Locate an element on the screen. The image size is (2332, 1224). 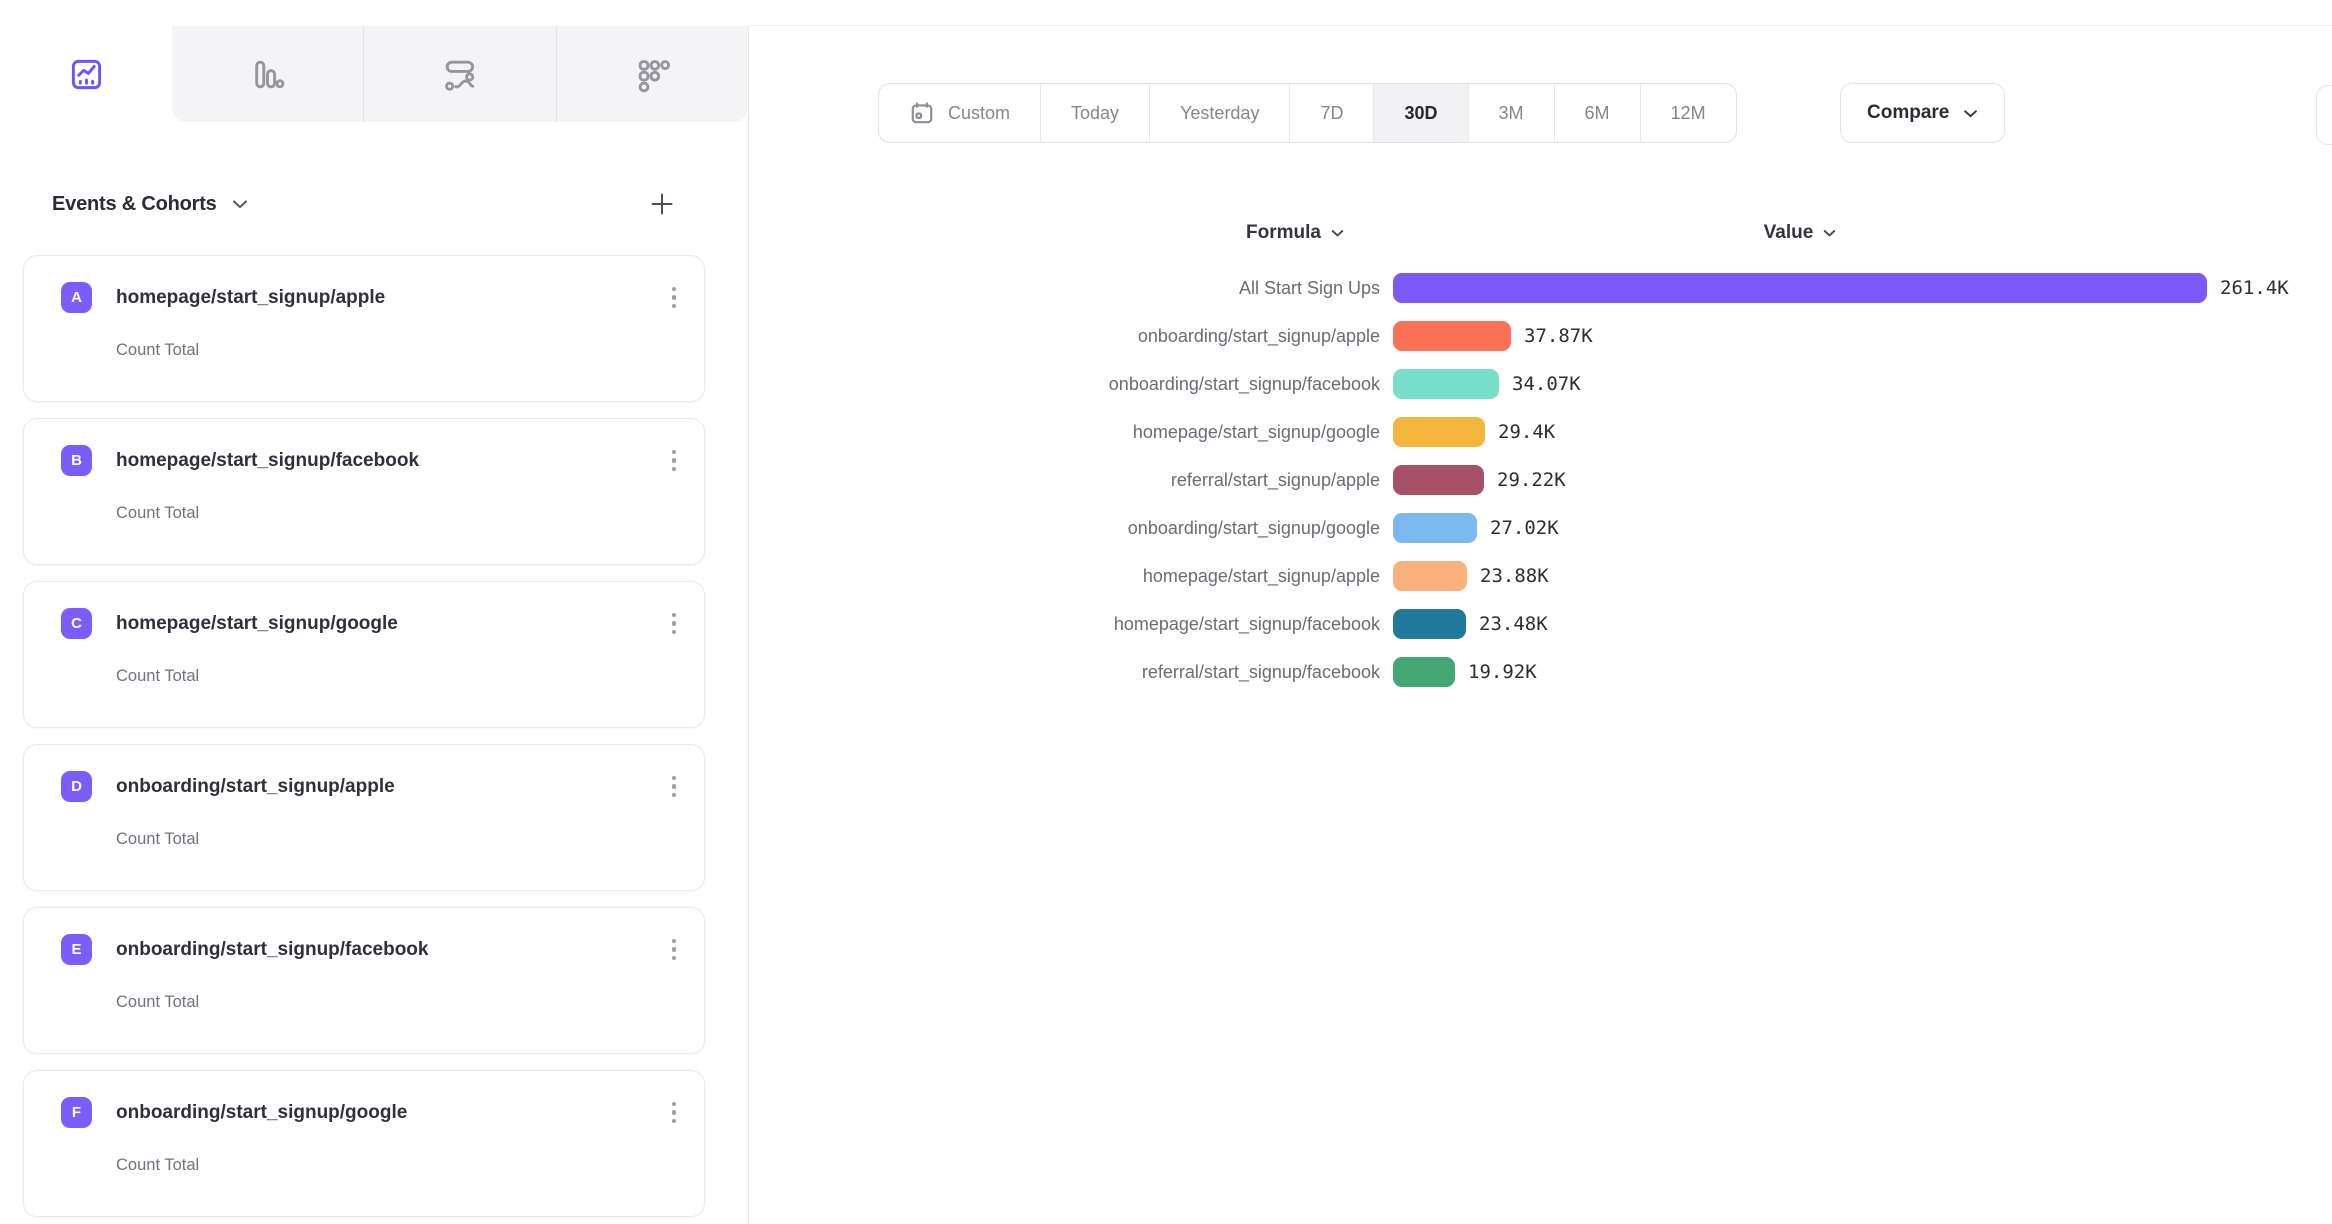
series-label: homepage/start_signup/apple is located at coordinates (1261, 575).